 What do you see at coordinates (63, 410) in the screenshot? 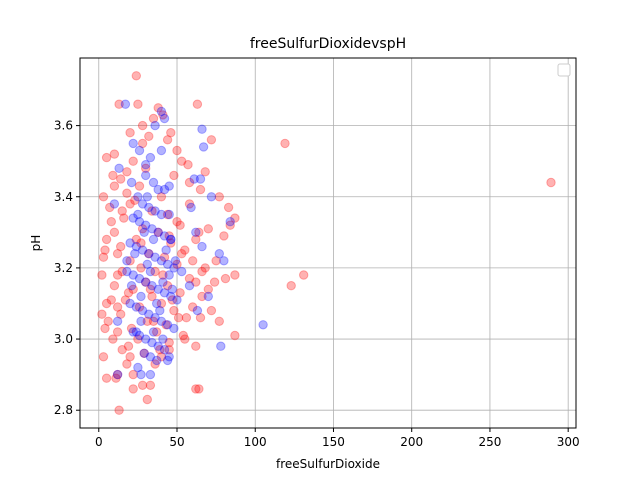
I see `y-tick-label: 2.8` at bounding box center [63, 410].